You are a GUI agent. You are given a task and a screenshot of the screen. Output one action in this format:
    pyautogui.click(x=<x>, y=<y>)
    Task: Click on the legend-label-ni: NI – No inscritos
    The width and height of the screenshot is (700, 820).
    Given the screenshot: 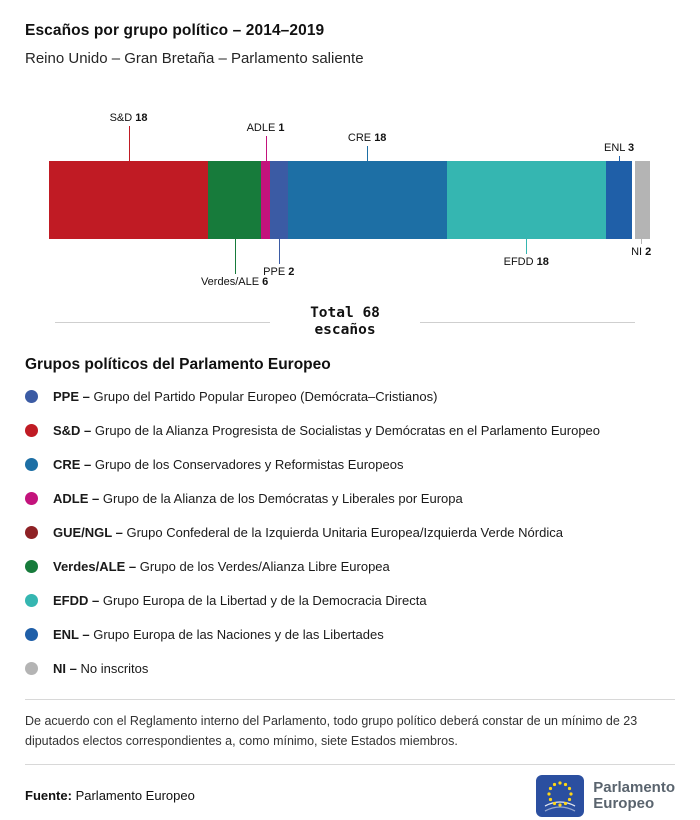 What is the action you would take?
    pyautogui.click(x=101, y=669)
    